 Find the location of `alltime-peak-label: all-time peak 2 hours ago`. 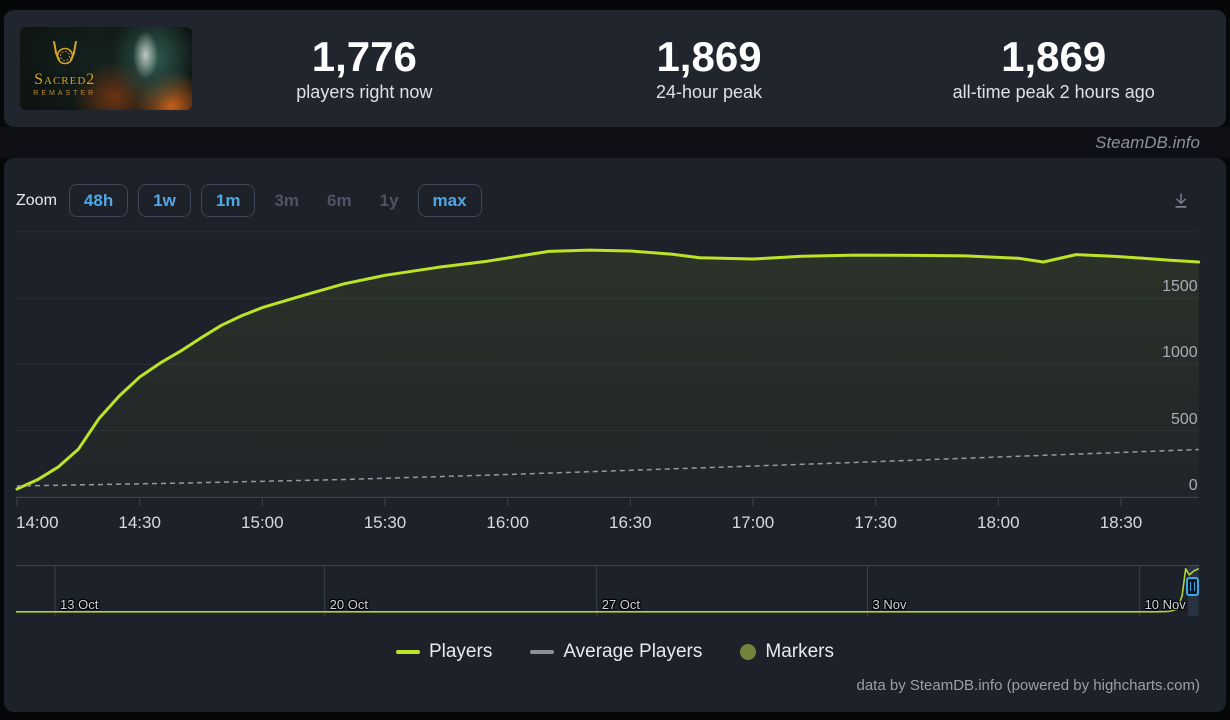

alltime-peak-label: all-time peak 2 hours ago is located at coordinates (1053, 92).